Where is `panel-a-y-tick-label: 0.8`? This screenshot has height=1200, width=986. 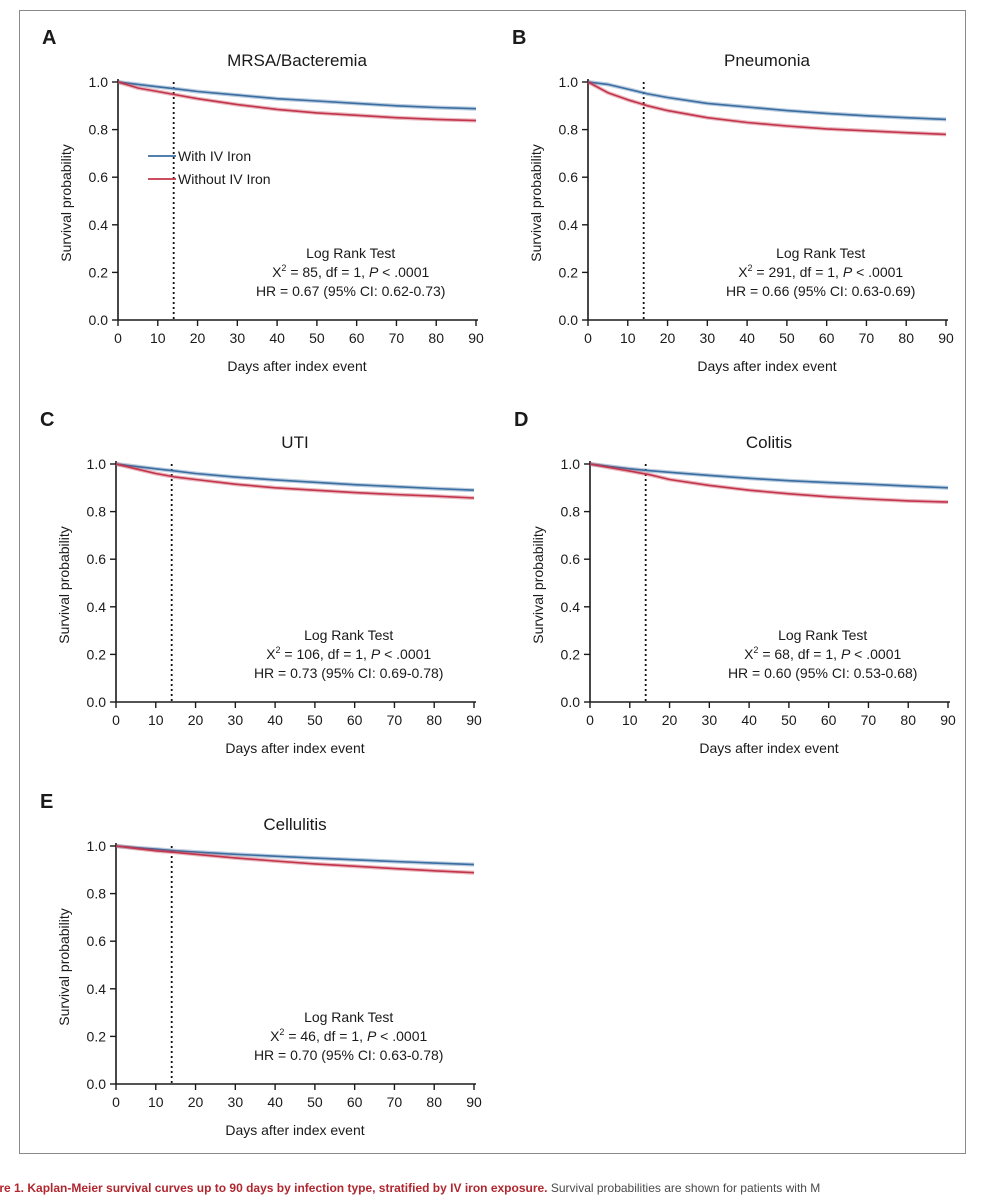 panel-a-y-tick-label: 0.8 is located at coordinates (99, 130).